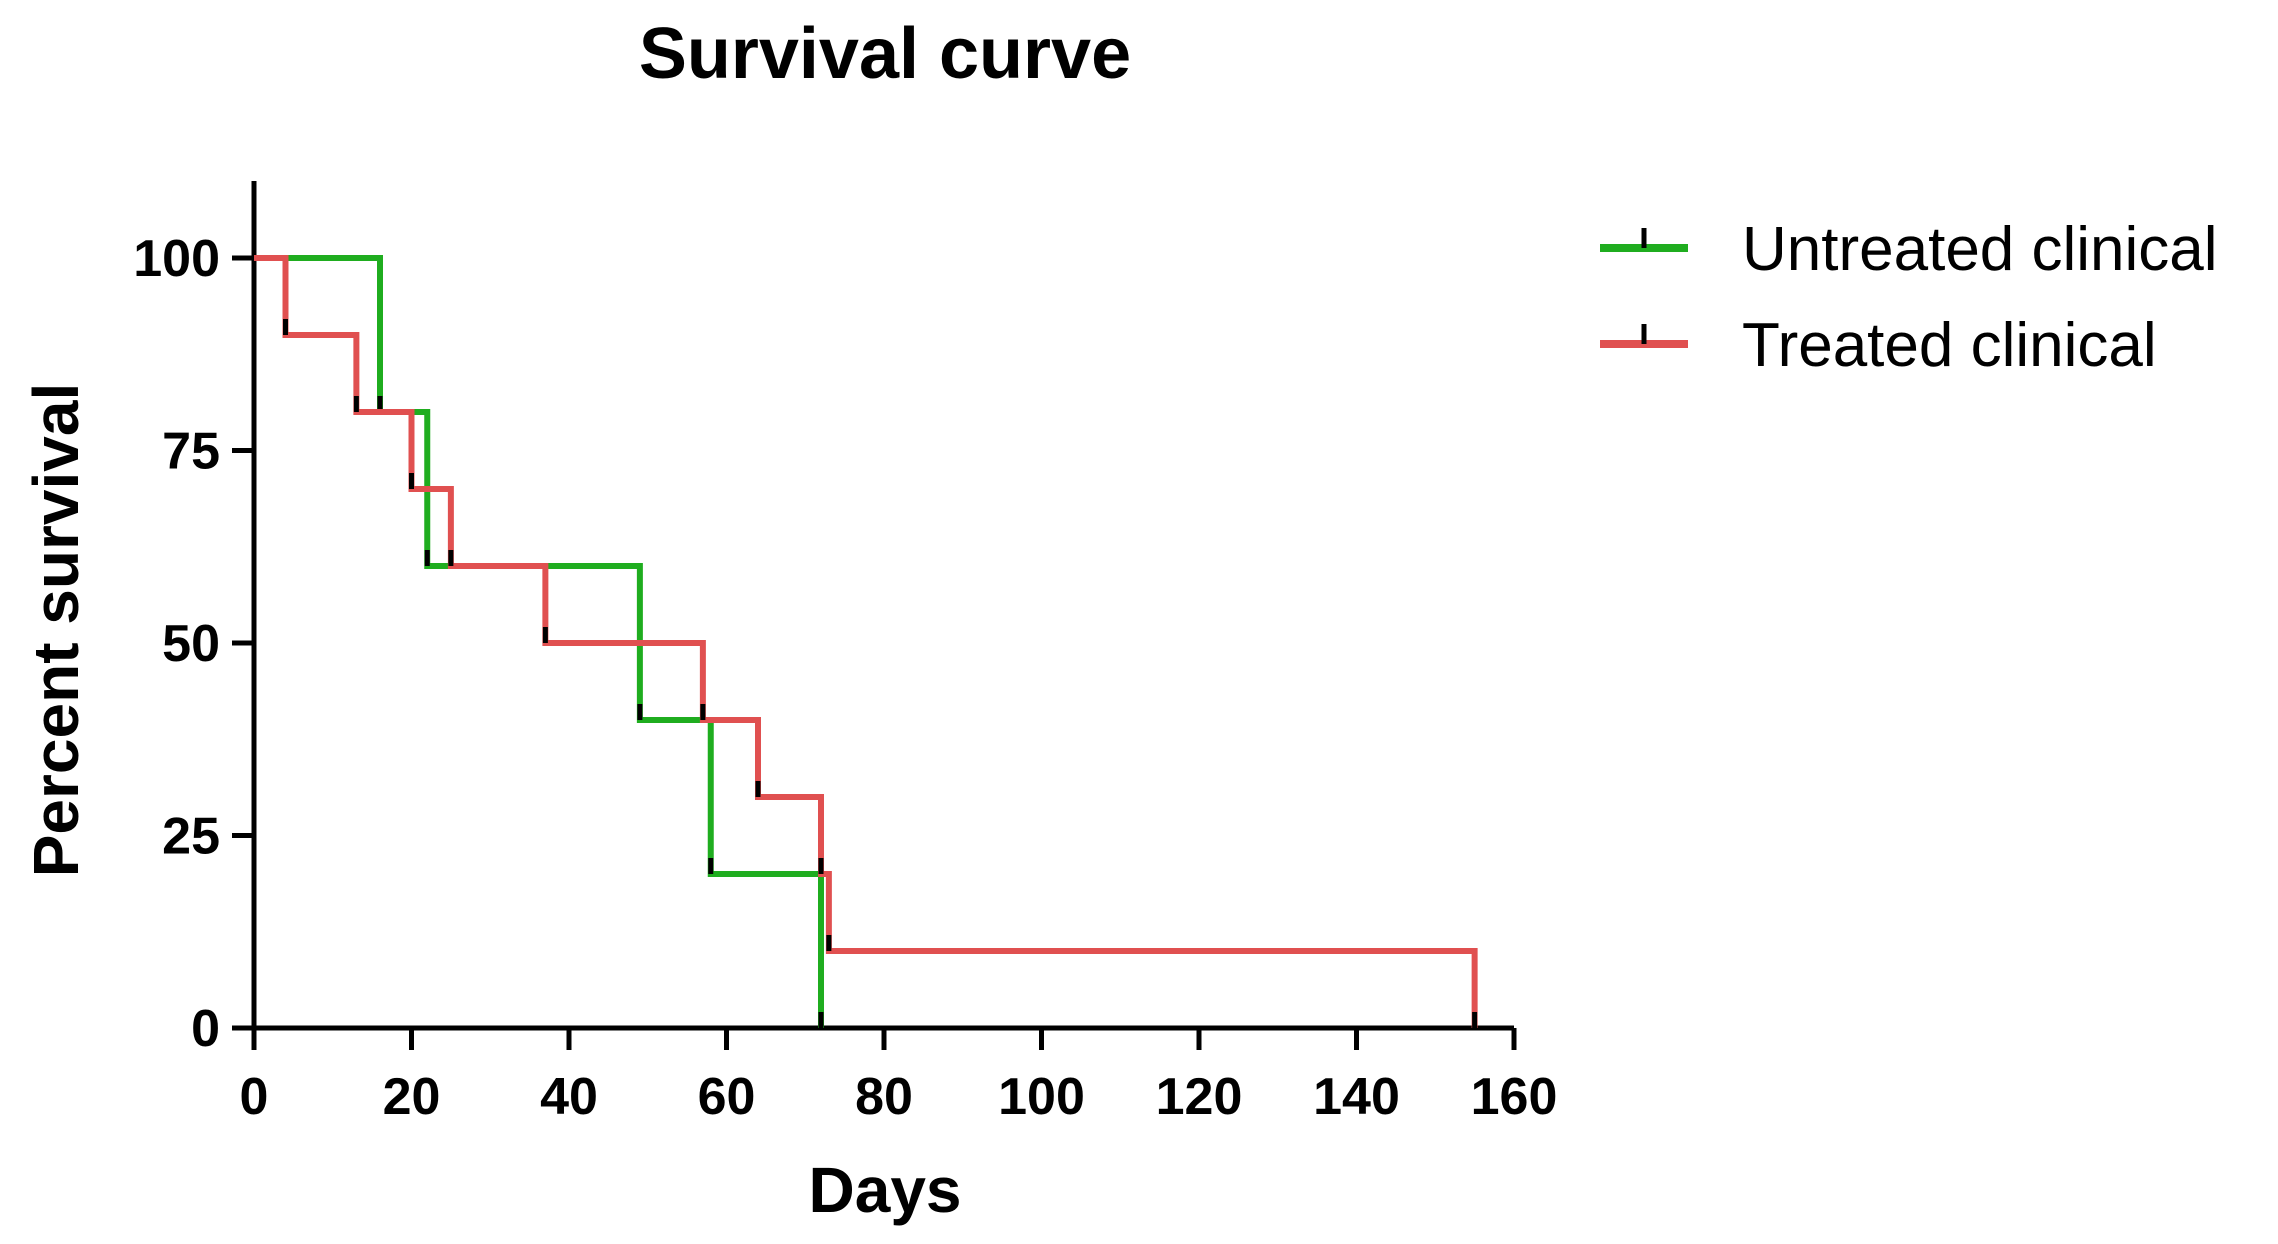 The image size is (2278, 1244). I want to click on y-tick-label: 75, so click(191, 452).